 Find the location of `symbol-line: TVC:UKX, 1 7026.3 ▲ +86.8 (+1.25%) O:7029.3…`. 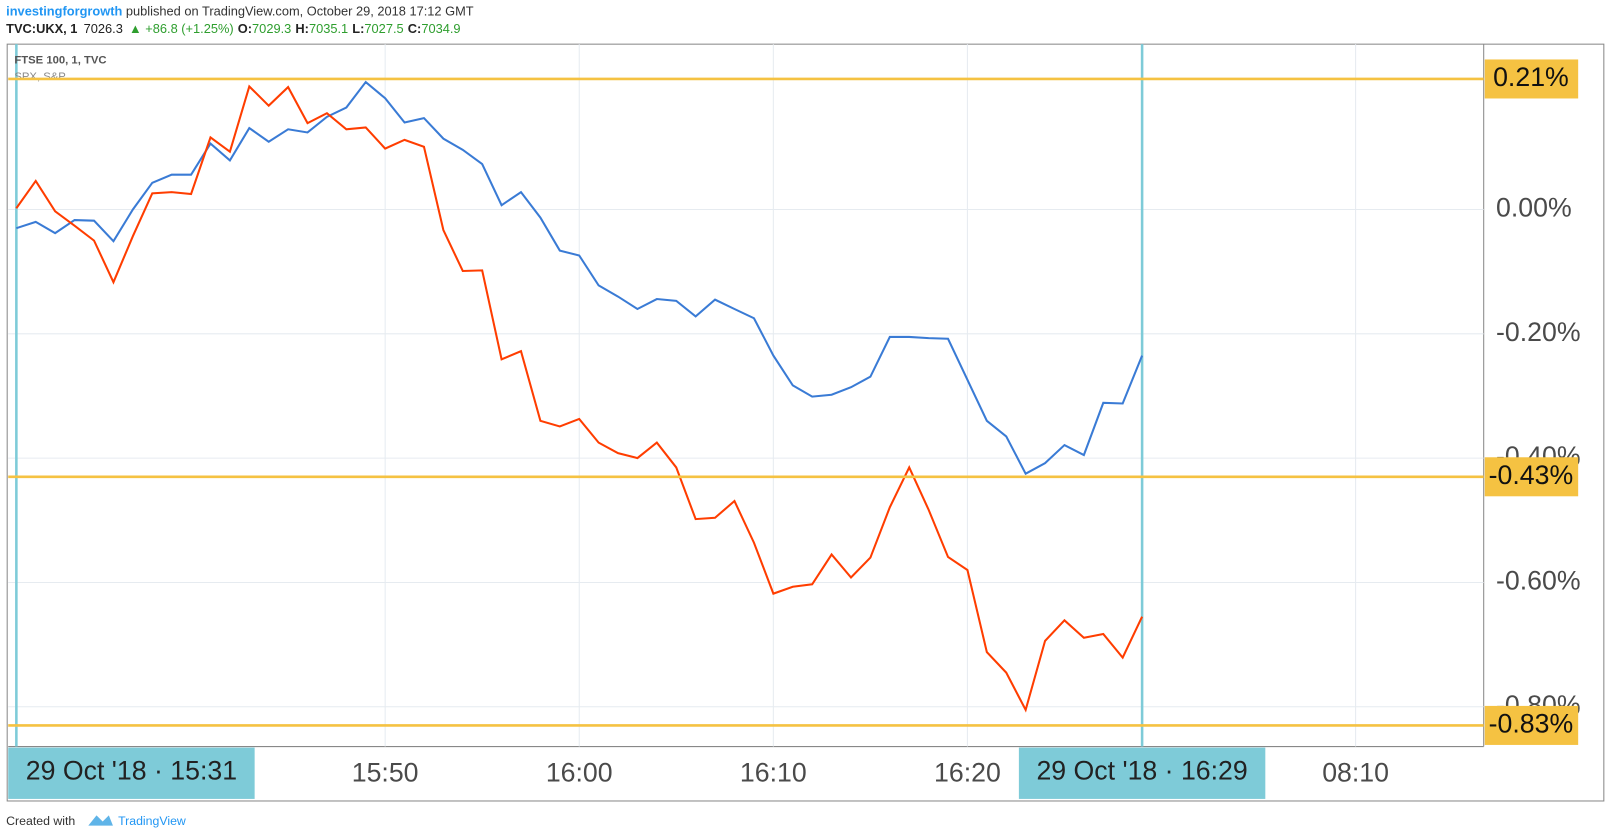

symbol-line: TVC:UKX, 1 7026.3 ▲ +86.8 (+1.25%) O:7029.3… is located at coordinates (233, 28).